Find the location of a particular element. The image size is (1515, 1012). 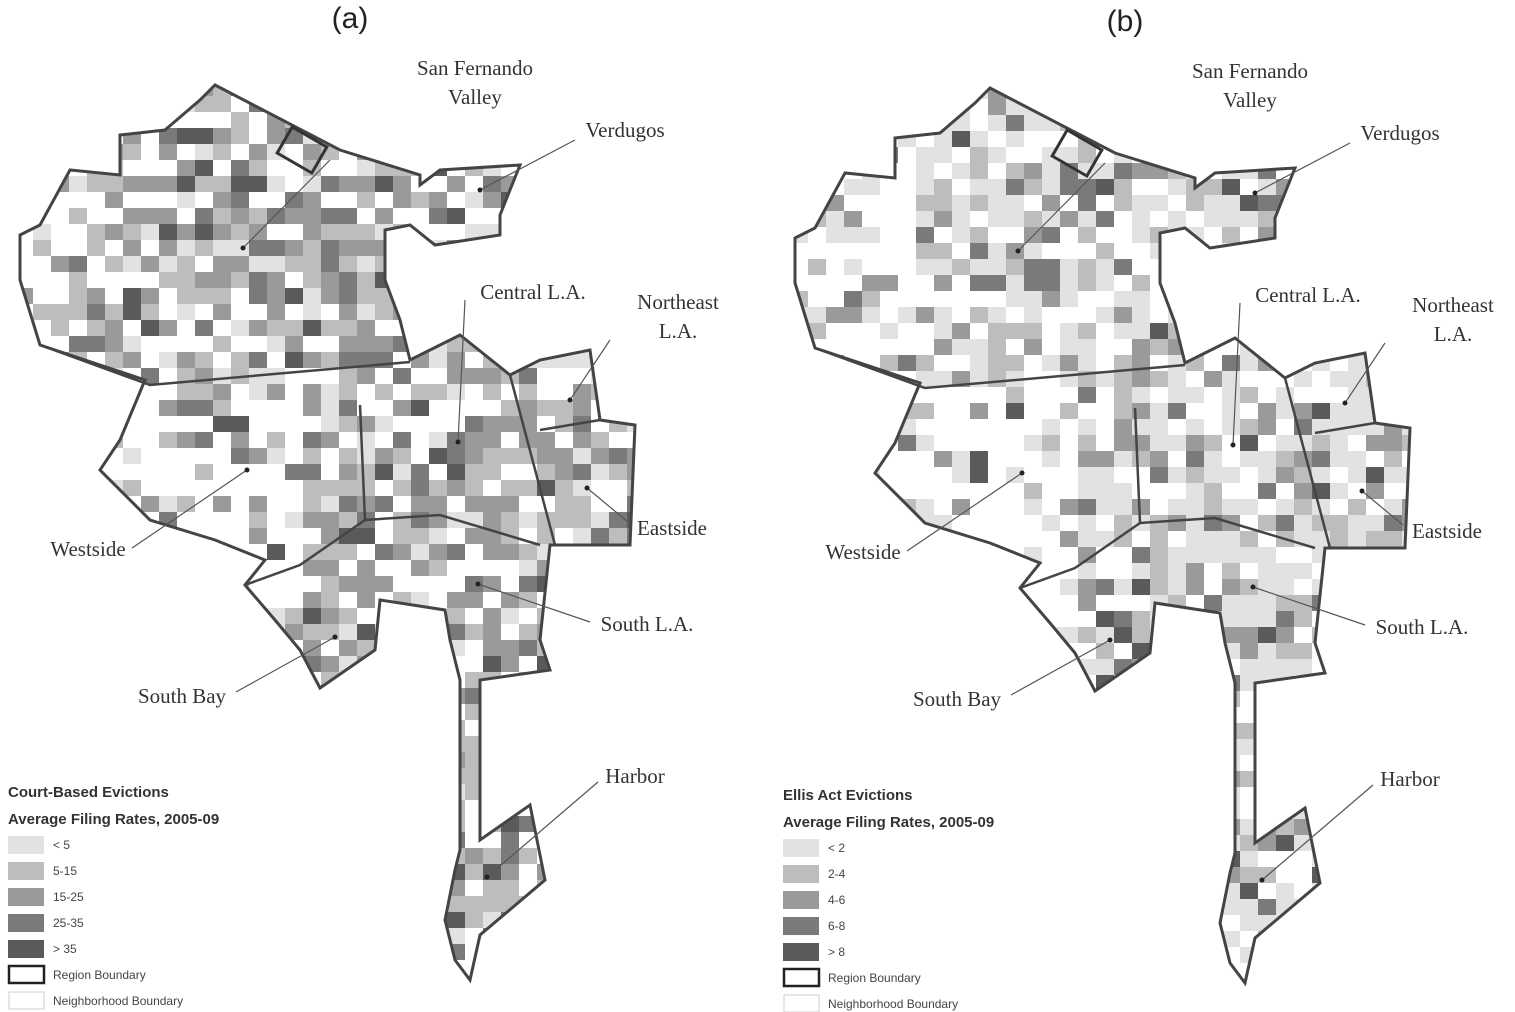

legend-label: 4-6 is located at coordinates (837, 900).